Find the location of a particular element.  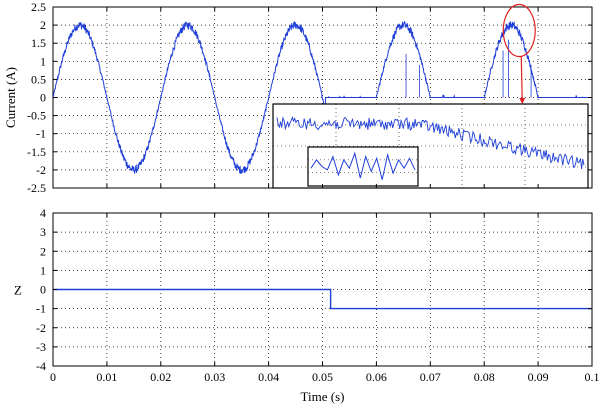

current-y-tick-label: 2 is located at coordinates (43, 25).